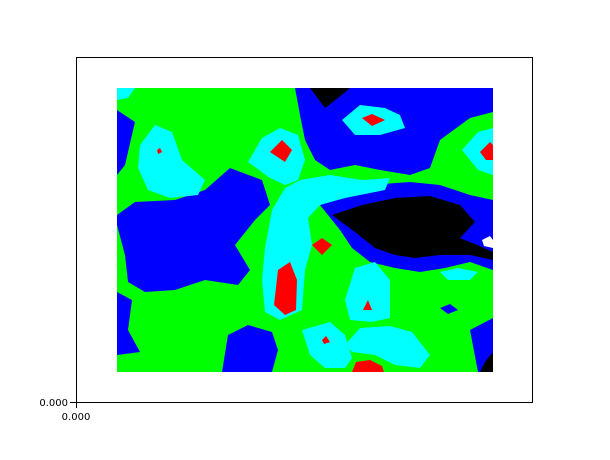  What do you see at coordinates (171, 161) in the screenshot?
I see `contour-region-cyan-left` at bounding box center [171, 161].